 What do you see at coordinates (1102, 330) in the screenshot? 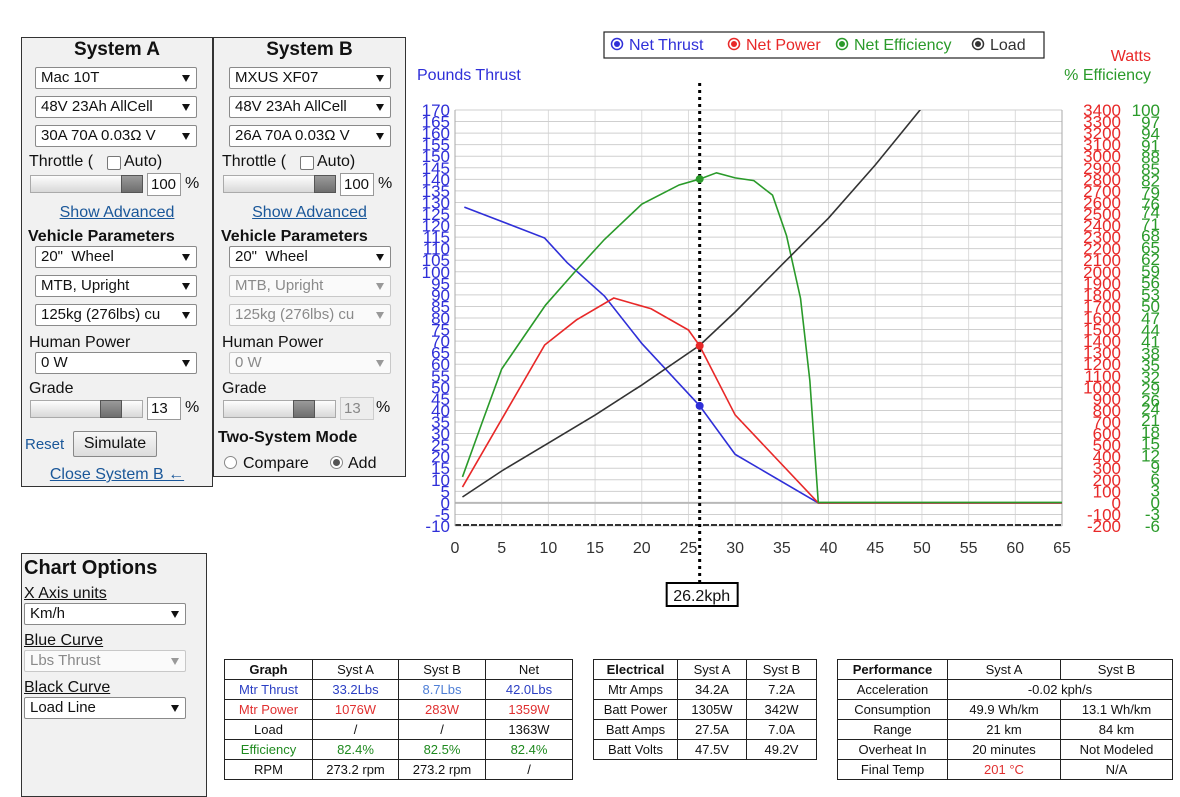
I see `y2-tick-label: 1500` at bounding box center [1102, 330].